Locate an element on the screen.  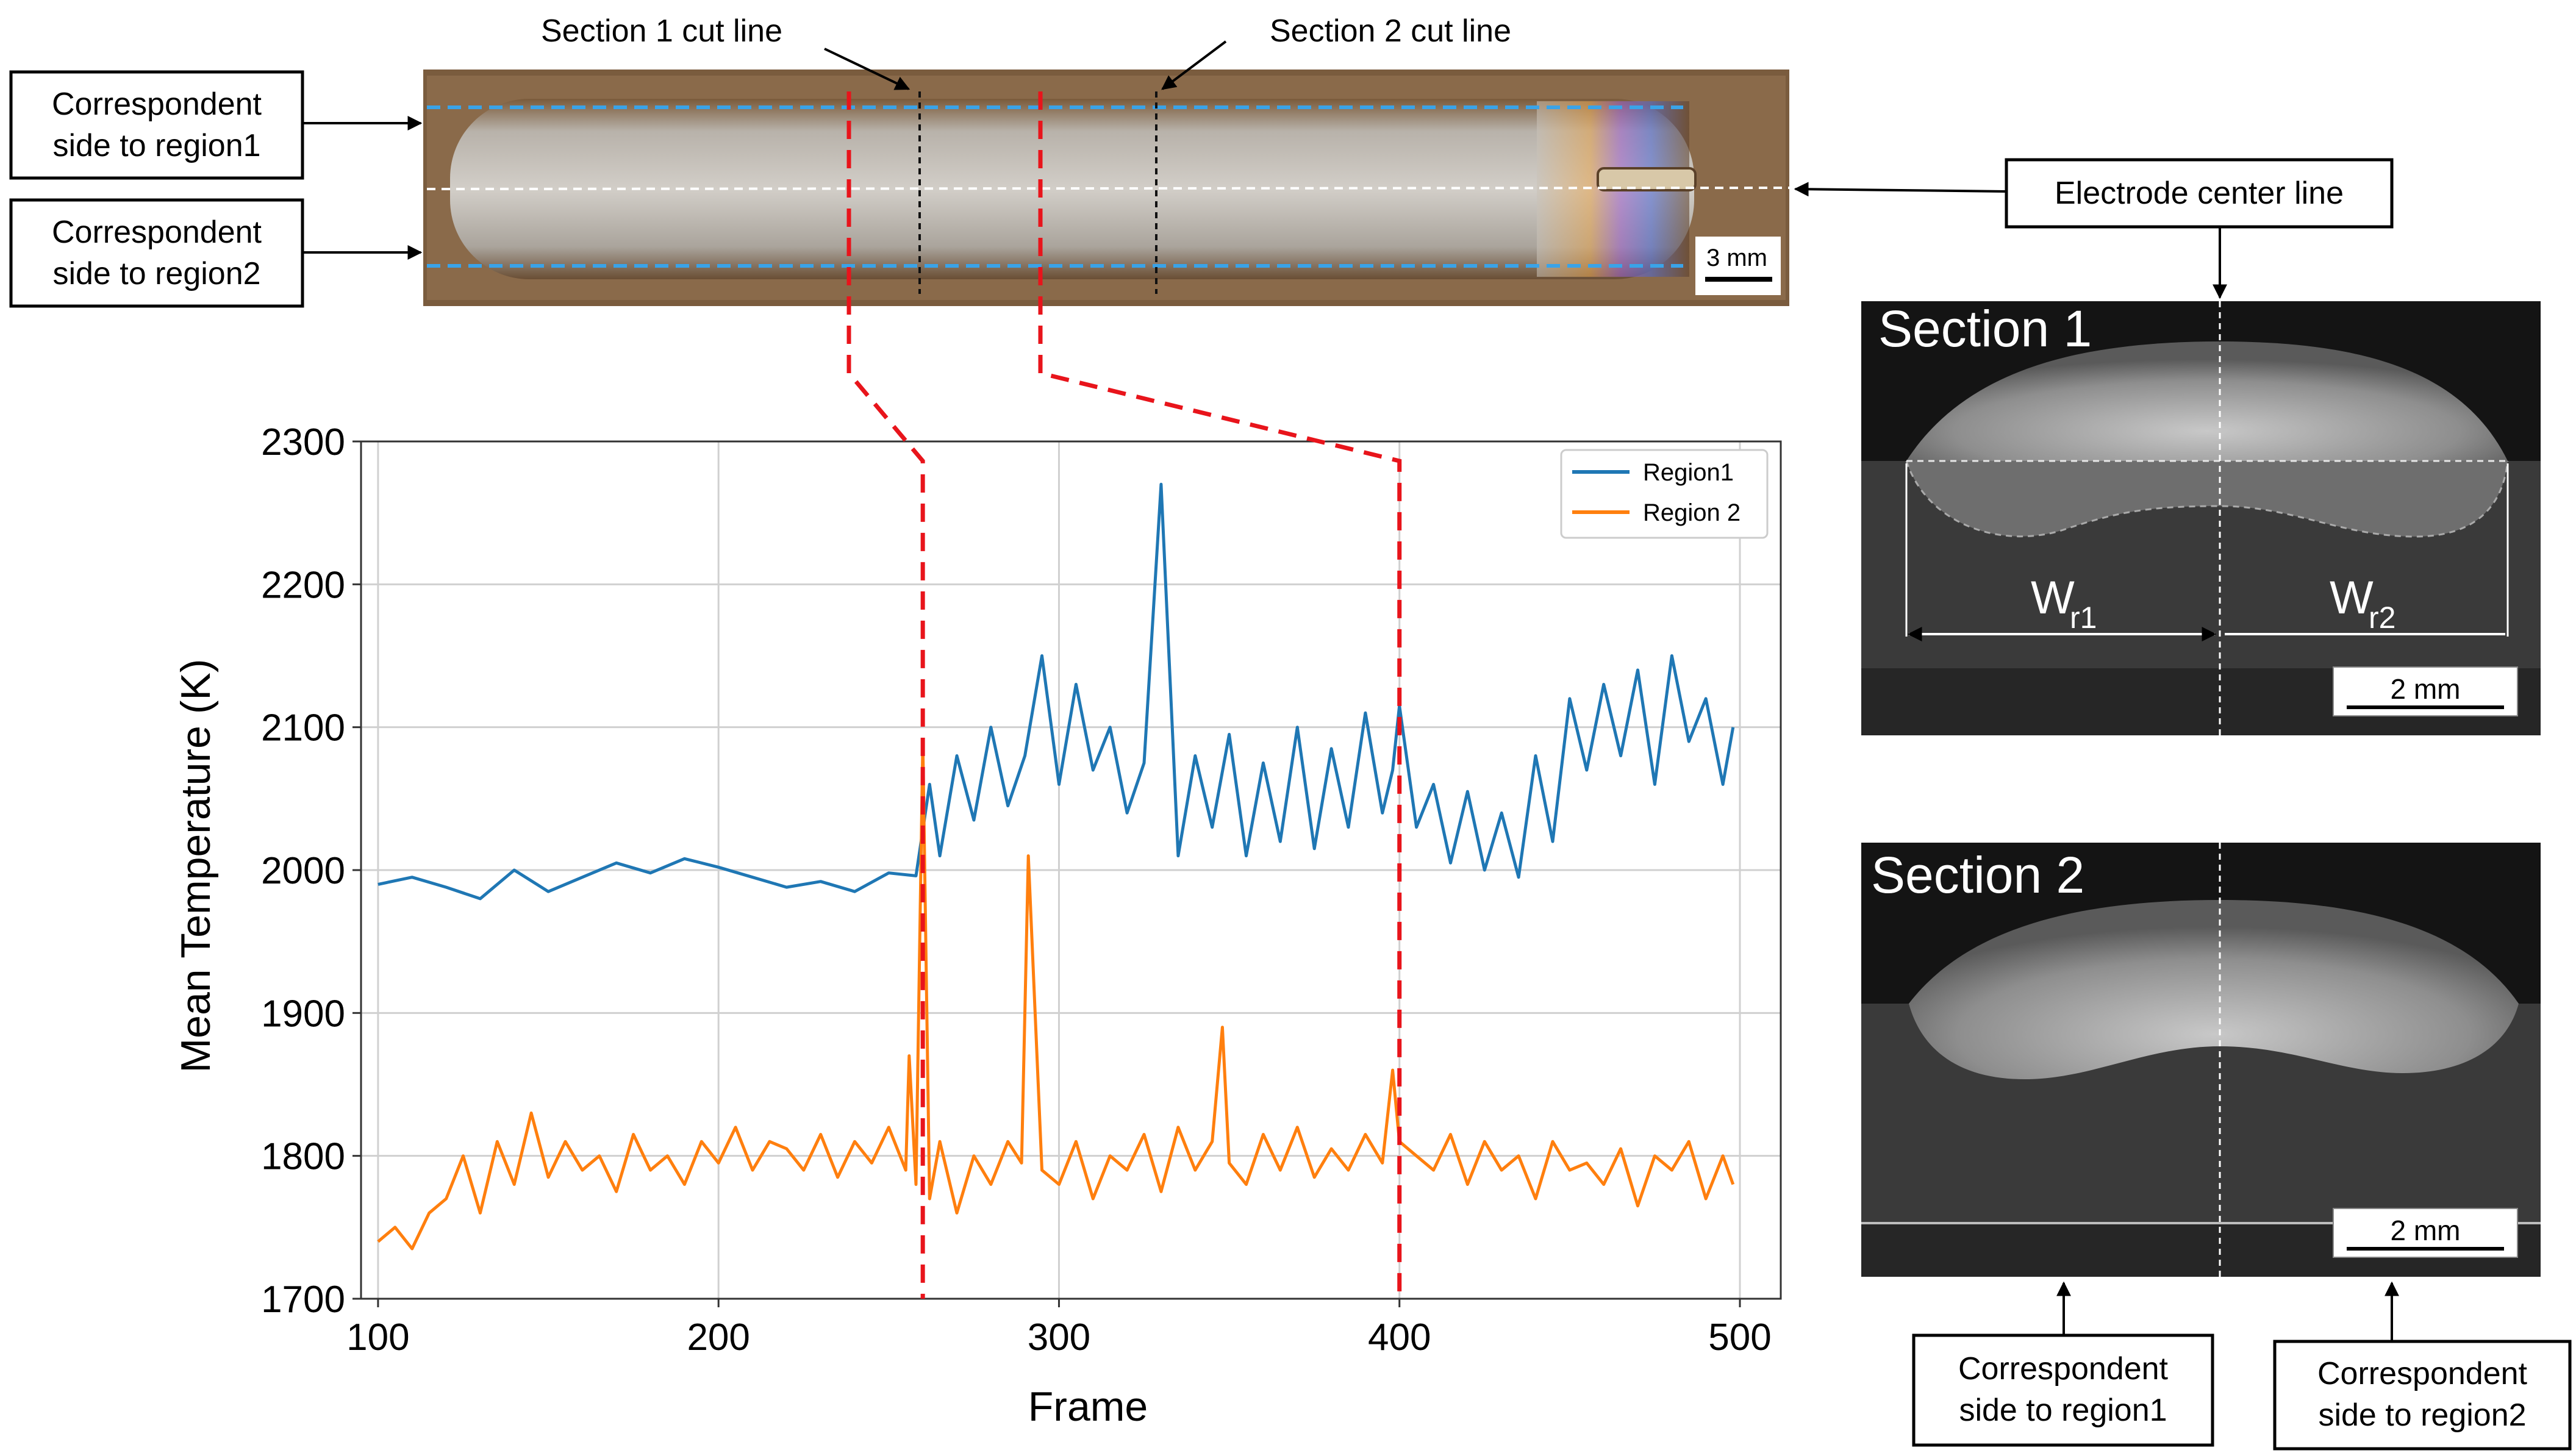
legend: Region1 Region 2 is located at coordinates (1664, 494).